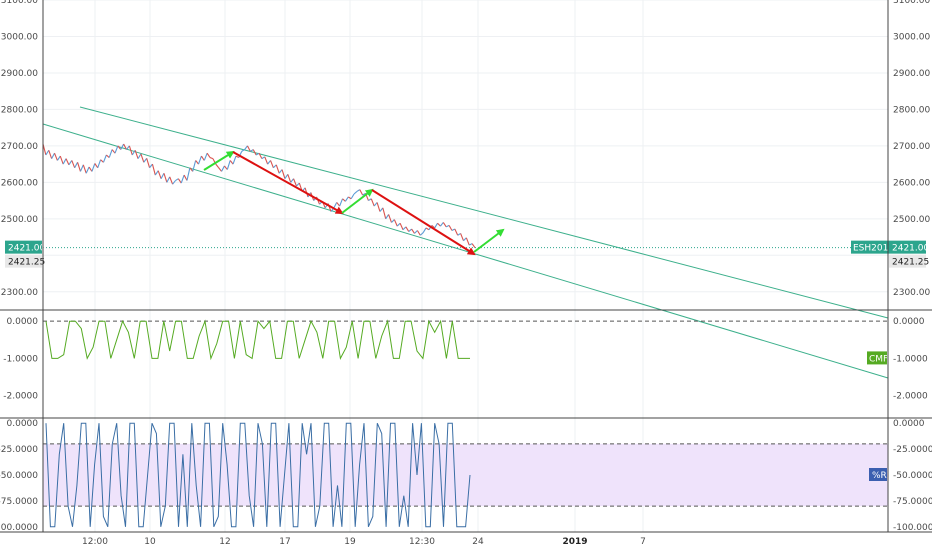  What do you see at coordinates (19, 74) in the screenshot?
I see `price-ytick-left-2: 2900.00` at bounding box center [19, 74].